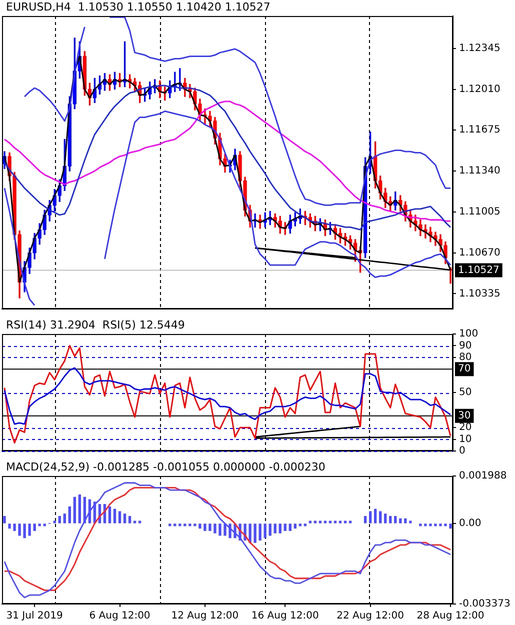  I want to click on y-tick-label: 50, so click(465, 392).